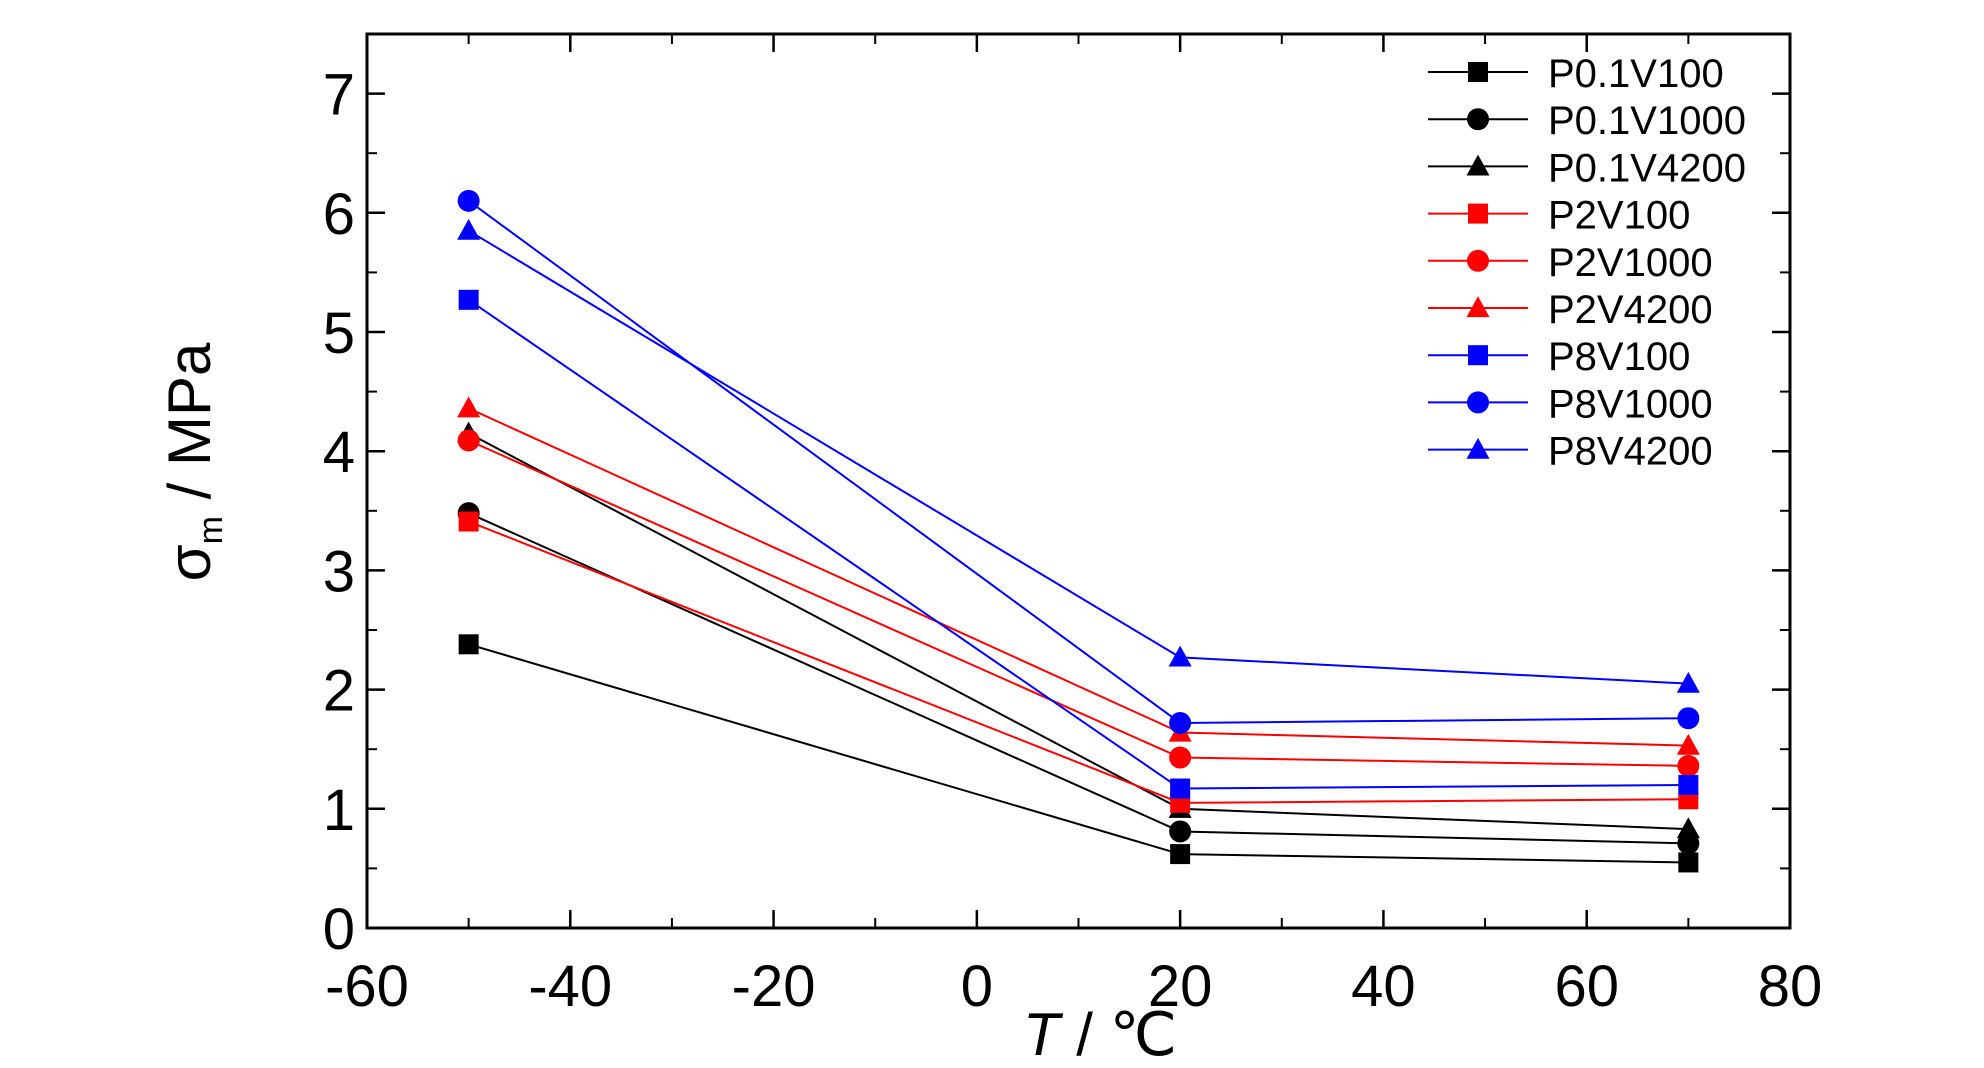 The image size is (1984, 1068). What do you see at coordinates (339, 571) in the screenshot?
I see `y-tick-label: 3` at bounding box center [339, 571].